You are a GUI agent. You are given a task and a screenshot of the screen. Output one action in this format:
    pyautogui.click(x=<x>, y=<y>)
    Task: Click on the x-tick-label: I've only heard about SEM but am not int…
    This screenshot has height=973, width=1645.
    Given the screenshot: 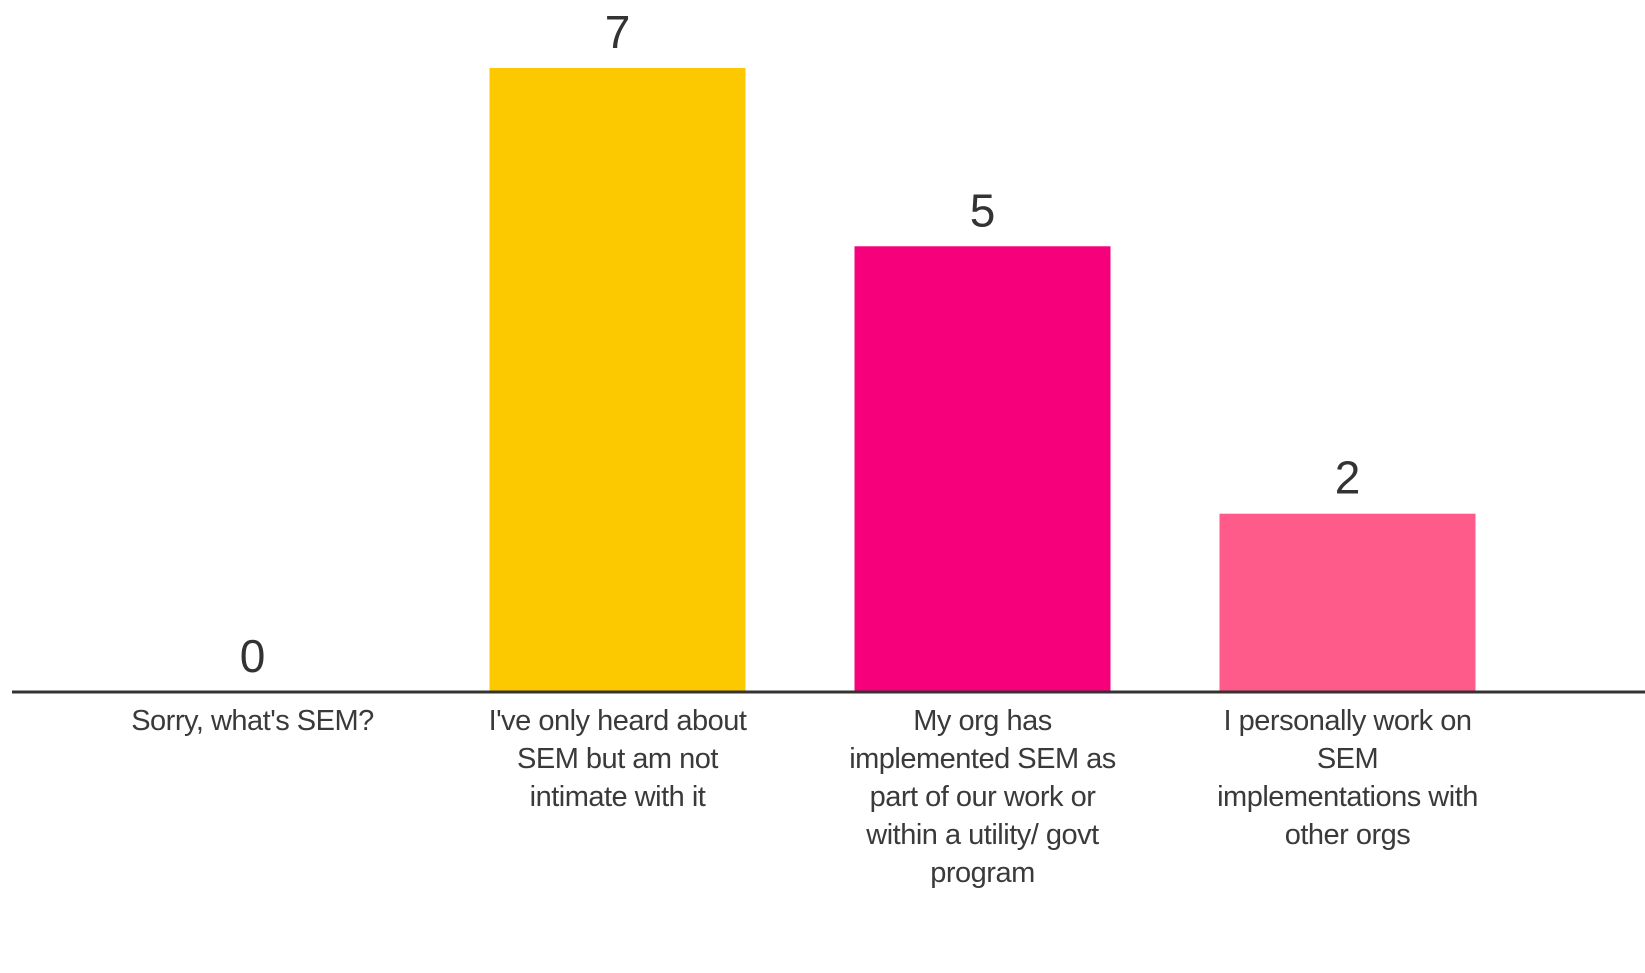 What is the action you would take?
    pyautogui.click(x=617, y=759)
    